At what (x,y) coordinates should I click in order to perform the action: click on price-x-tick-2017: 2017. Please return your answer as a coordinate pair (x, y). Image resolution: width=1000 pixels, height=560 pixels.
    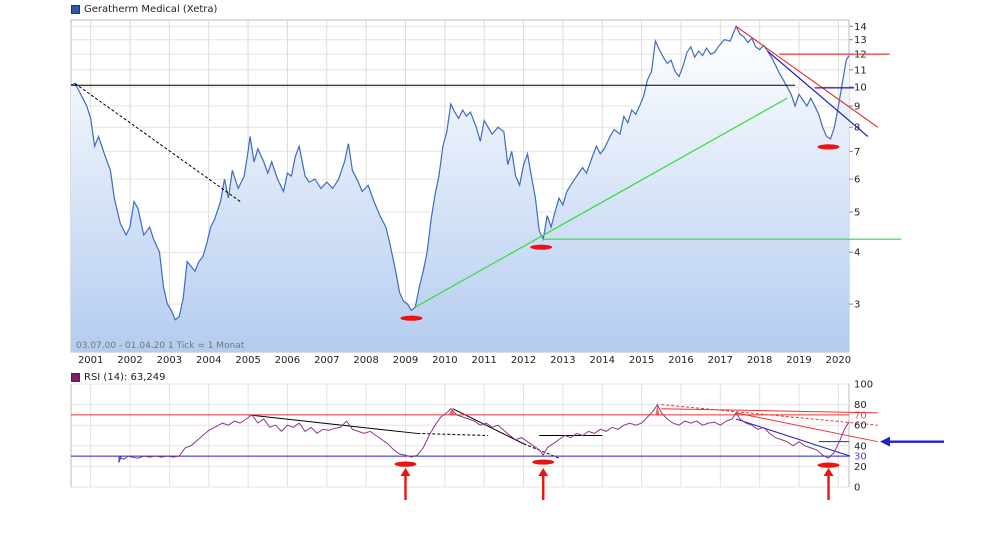
    Looking at the image, I should click on (720, 360).